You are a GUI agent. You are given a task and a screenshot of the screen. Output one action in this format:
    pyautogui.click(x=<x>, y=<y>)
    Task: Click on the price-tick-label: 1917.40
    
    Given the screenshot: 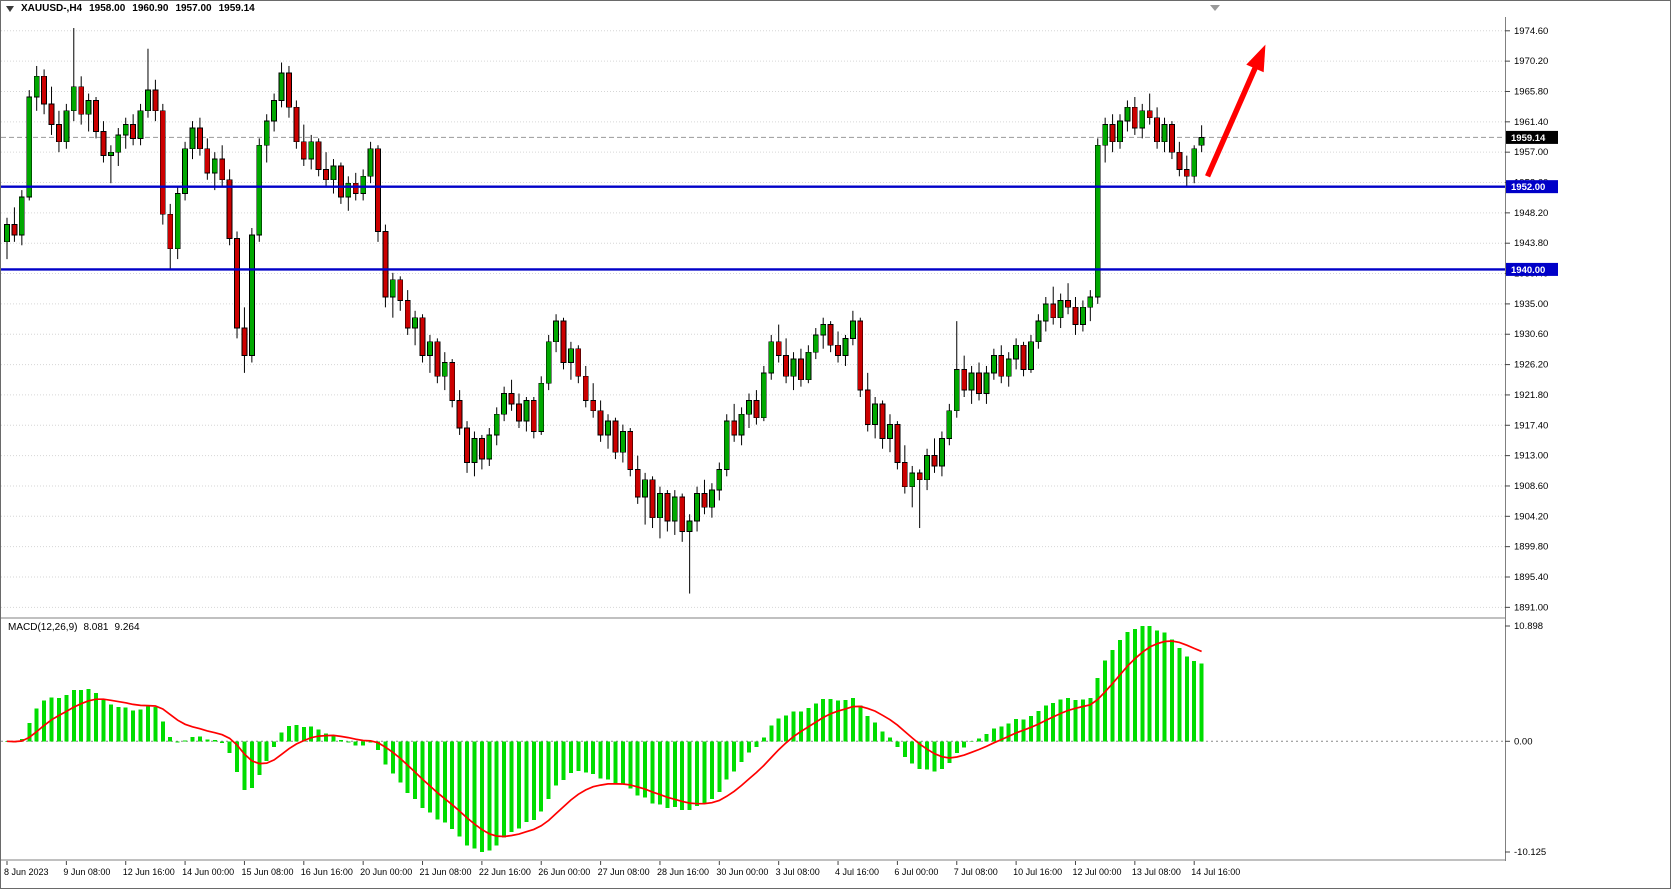 What is the action you would take?
    pyautogui.click(x=1531, y=425)
    